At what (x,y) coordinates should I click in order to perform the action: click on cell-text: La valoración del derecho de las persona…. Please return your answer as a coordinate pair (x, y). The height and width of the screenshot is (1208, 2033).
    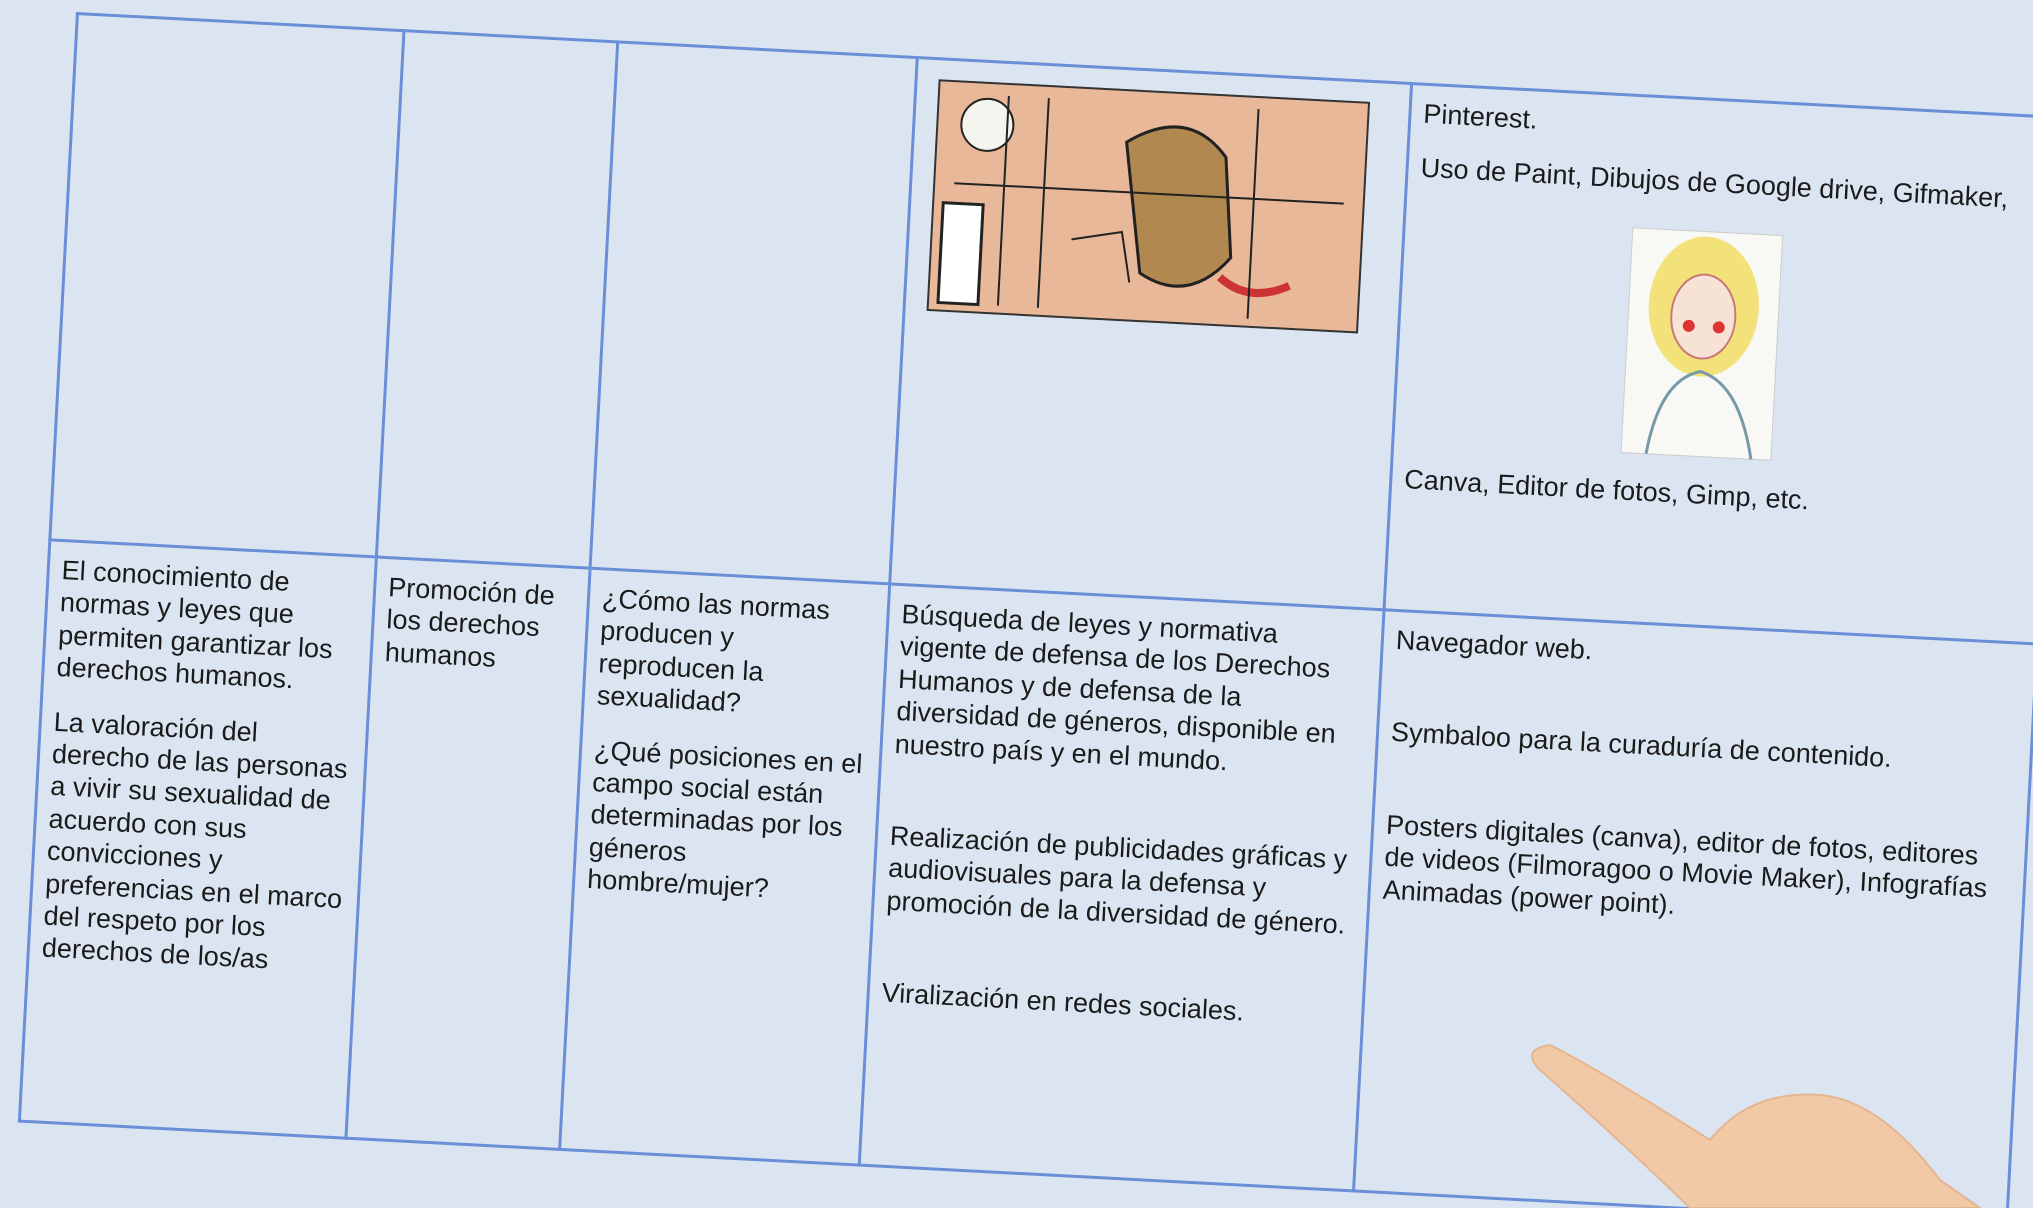
    Looking at the image, I should click on (195, 840).